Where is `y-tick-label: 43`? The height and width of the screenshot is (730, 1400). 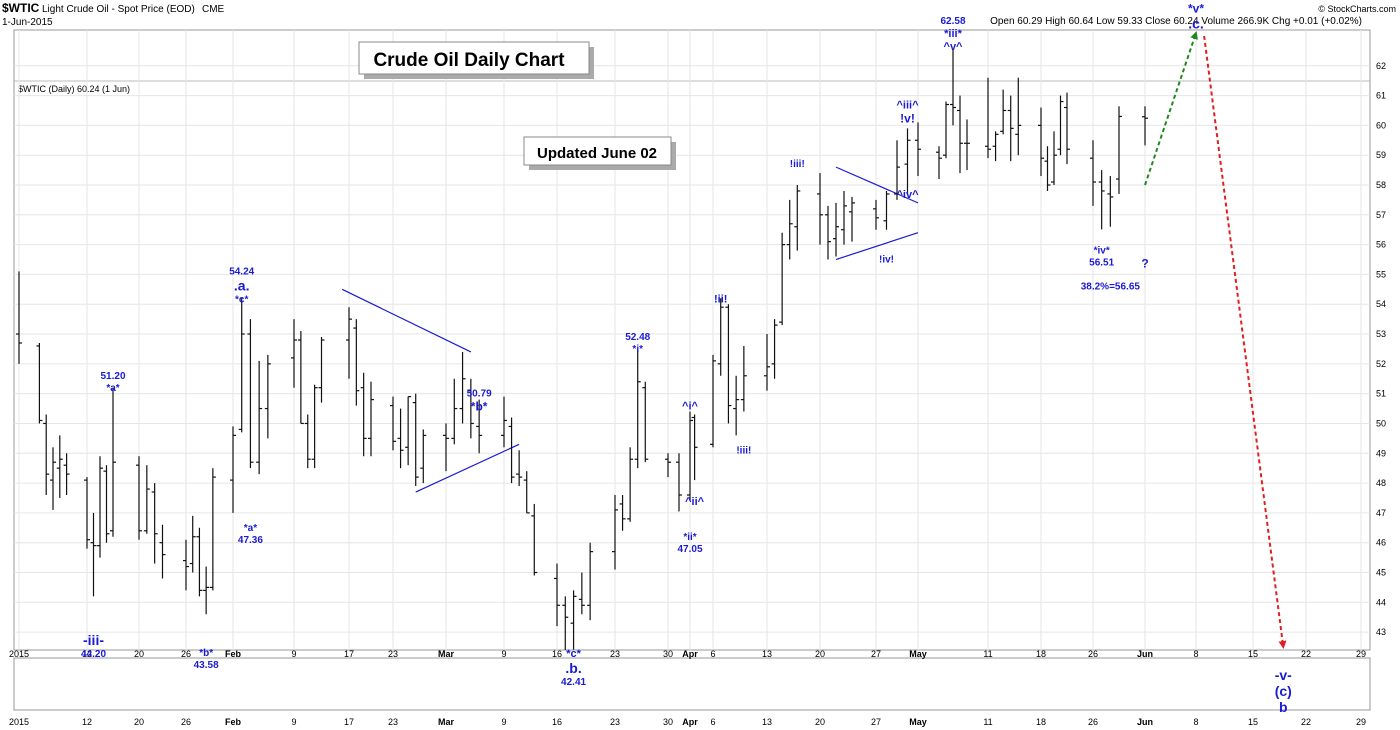
y-tick-label: 43 is located at coordinates (1381, 632).